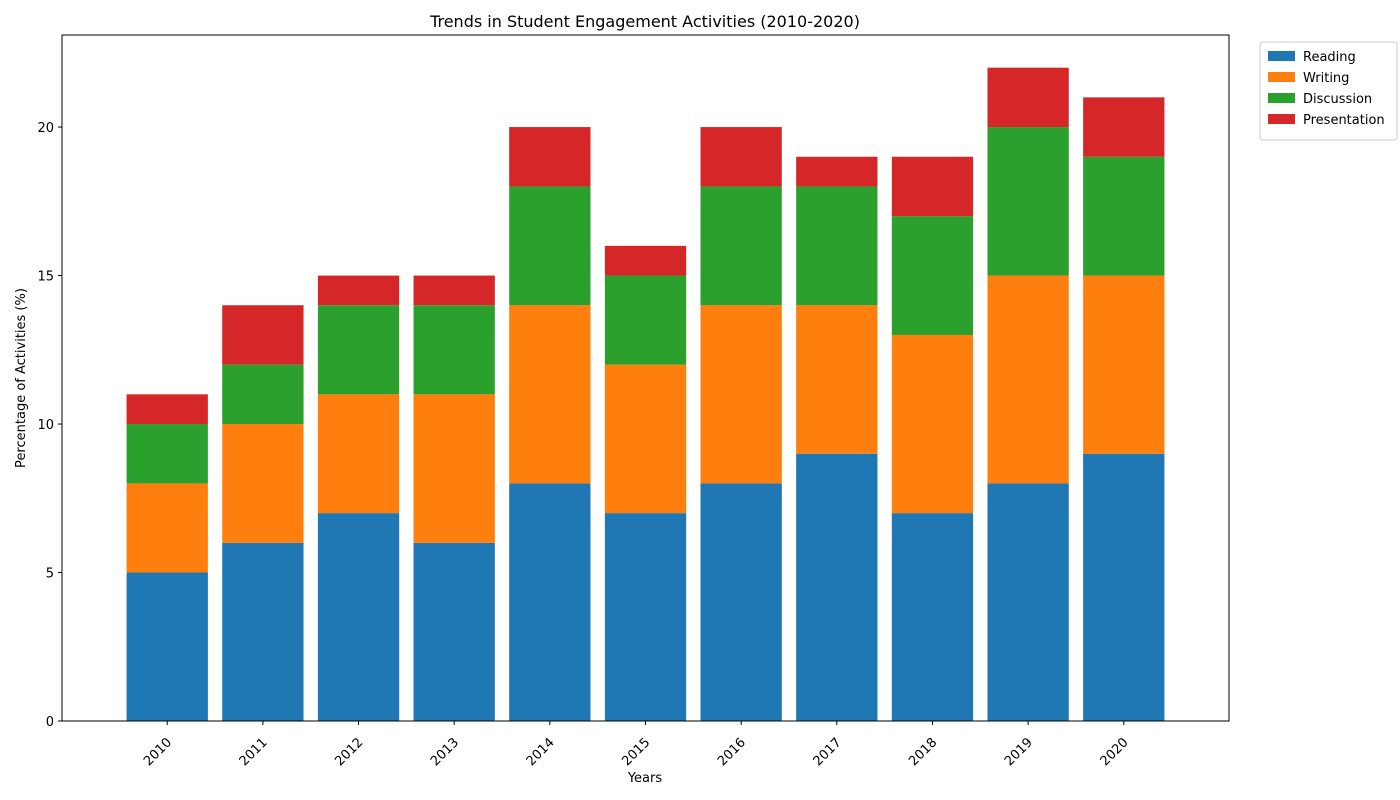 Image resolution: width=1400 pixels, height=800 pixels. Describe the element at coordinates (158, 752) in the screenshot. I see `x-tick-label: 2010` at that location.